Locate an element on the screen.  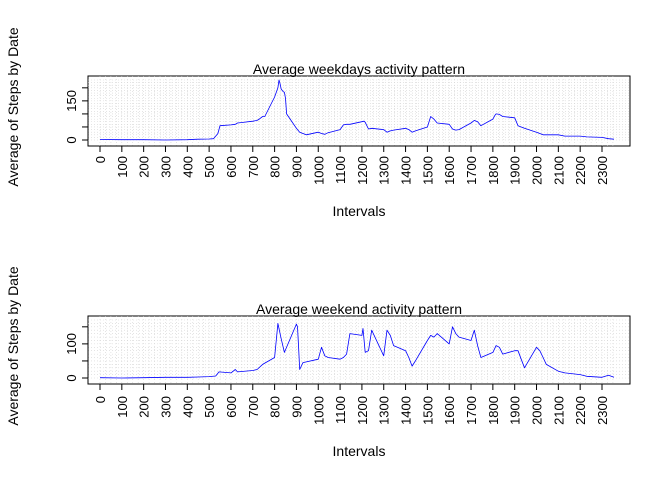
weekend-grid is located at coordinates (359, 350).